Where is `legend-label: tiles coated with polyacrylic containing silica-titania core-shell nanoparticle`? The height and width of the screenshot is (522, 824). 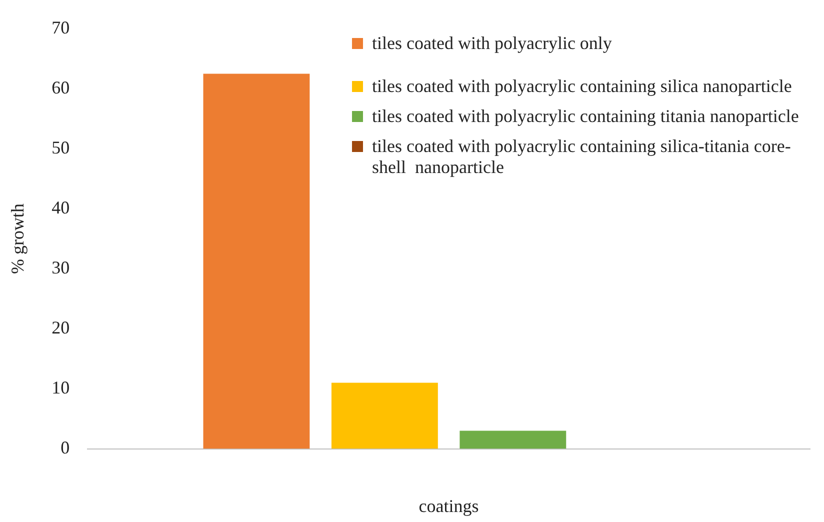 legend-label: tiles coated with polyacrylic containing silica-titania core-shell nanoparticle is located at coordinates (582, 157).